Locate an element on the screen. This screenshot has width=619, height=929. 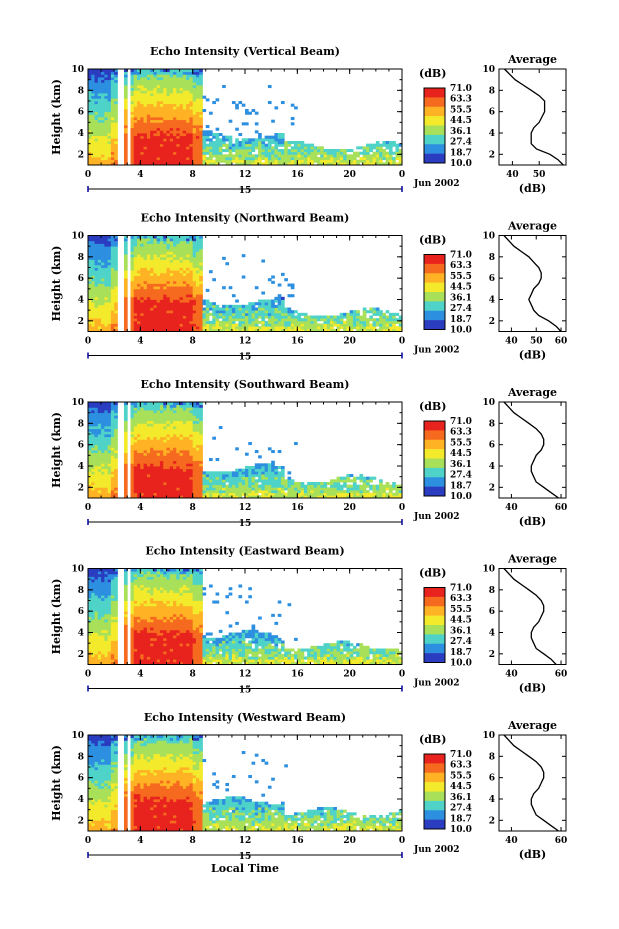
x-tick-label: 20 is located at coordinates (349, 175).